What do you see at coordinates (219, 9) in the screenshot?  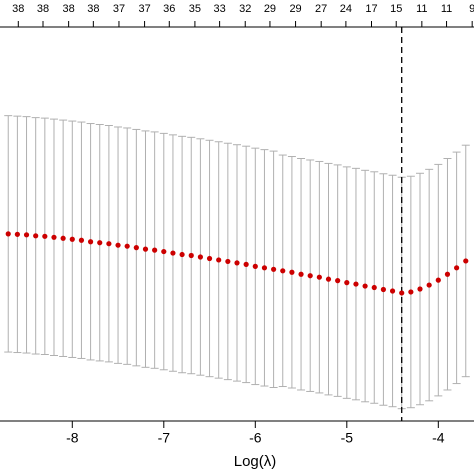 I see `top-tick-label: 33` at bounding box center [219, 9].